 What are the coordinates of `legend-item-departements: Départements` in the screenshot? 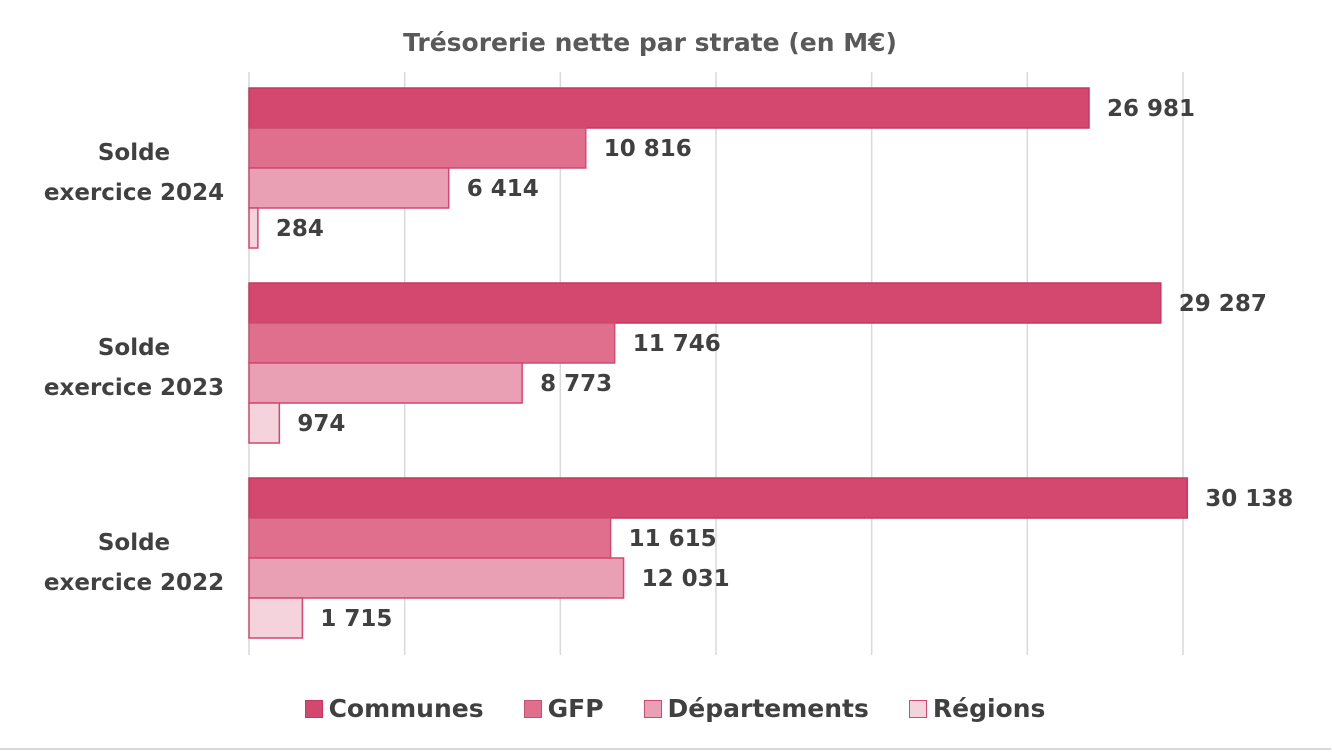 It's located at (756, 708).